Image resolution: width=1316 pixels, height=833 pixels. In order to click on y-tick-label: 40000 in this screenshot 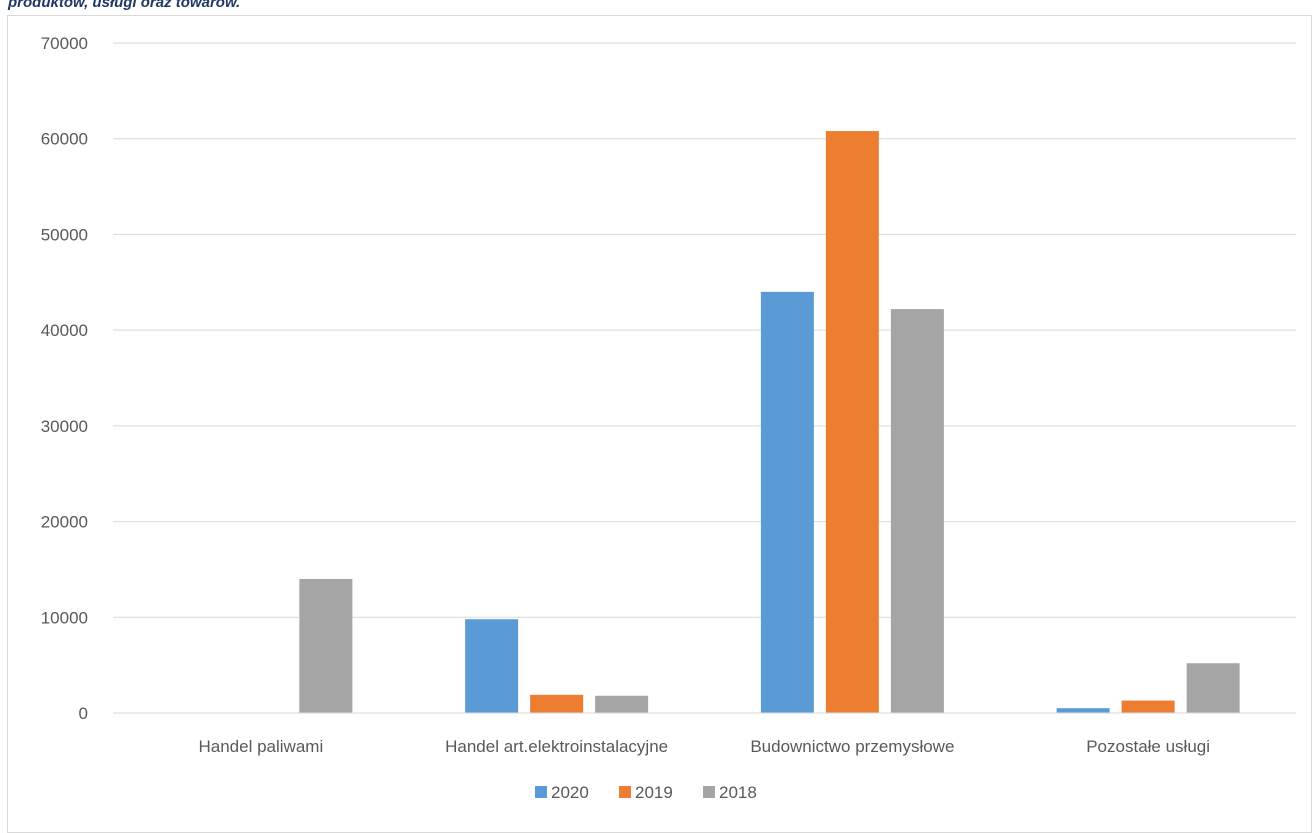, I will do `click(64, 330)`.